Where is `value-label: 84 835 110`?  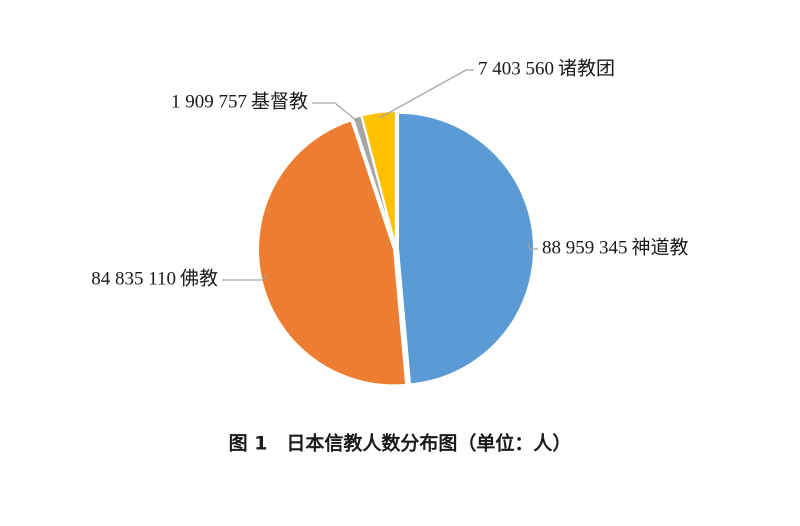
value-label: 84 835 110 is located at coordinates (133, 278).